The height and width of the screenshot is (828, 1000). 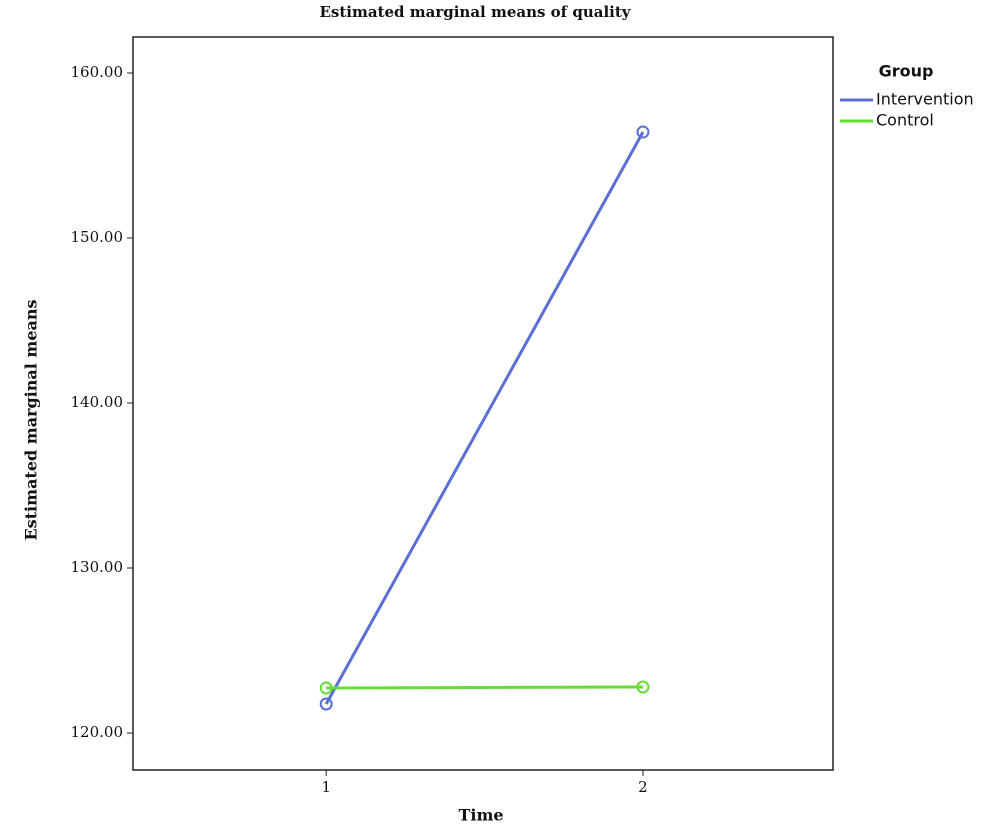 What do you see at coordinates (31, 419) in the screenshot?
I see `y-axis-title: Estimated marginal means` at bounding box center [31, 419].